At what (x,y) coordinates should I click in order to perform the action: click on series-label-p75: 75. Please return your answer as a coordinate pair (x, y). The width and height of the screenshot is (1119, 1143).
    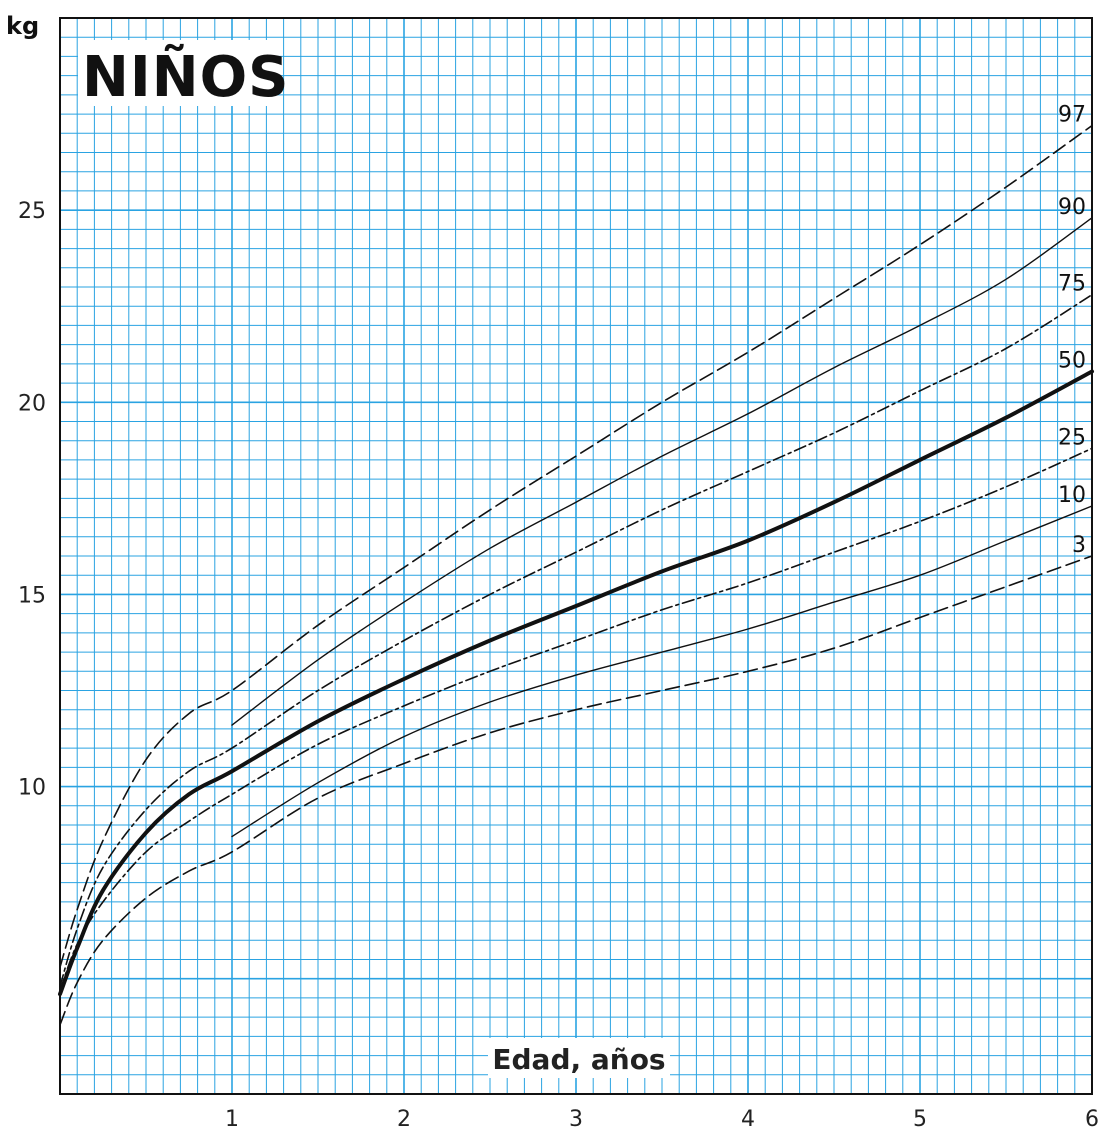
    Looking at the image, I should click on (1072, 284).